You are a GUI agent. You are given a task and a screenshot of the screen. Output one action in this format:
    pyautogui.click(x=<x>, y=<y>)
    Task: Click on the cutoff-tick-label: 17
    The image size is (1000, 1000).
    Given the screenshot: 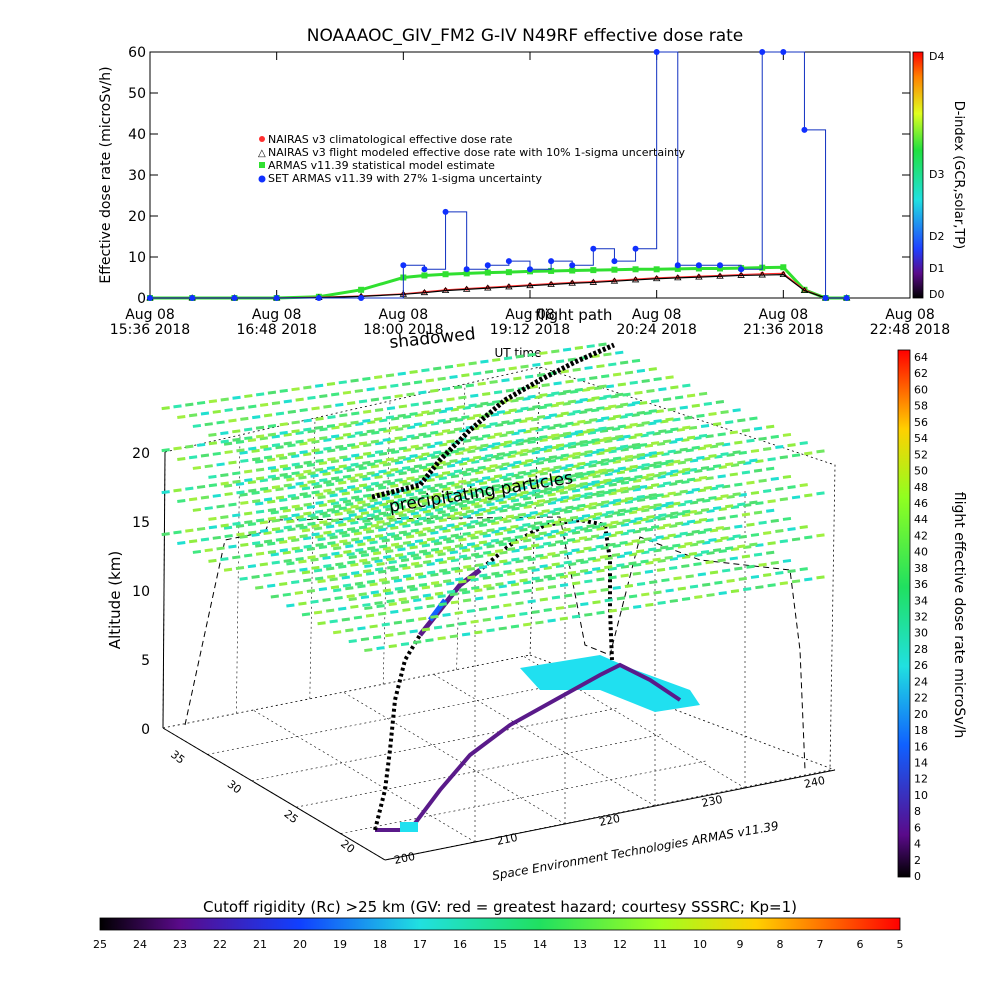 What is the action you would take?
    pyautogui.click(x=420, y=944)
    